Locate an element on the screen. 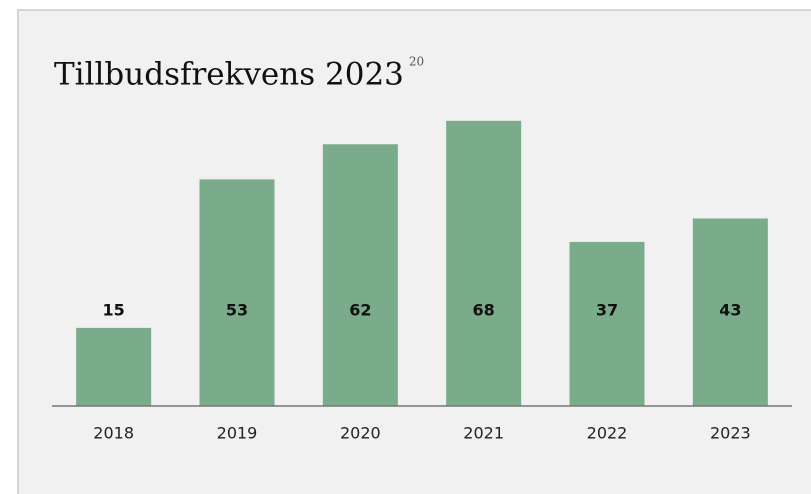 This screenshot has width=811, height=494. data-label: 53 is located at coordinates (237, 310).